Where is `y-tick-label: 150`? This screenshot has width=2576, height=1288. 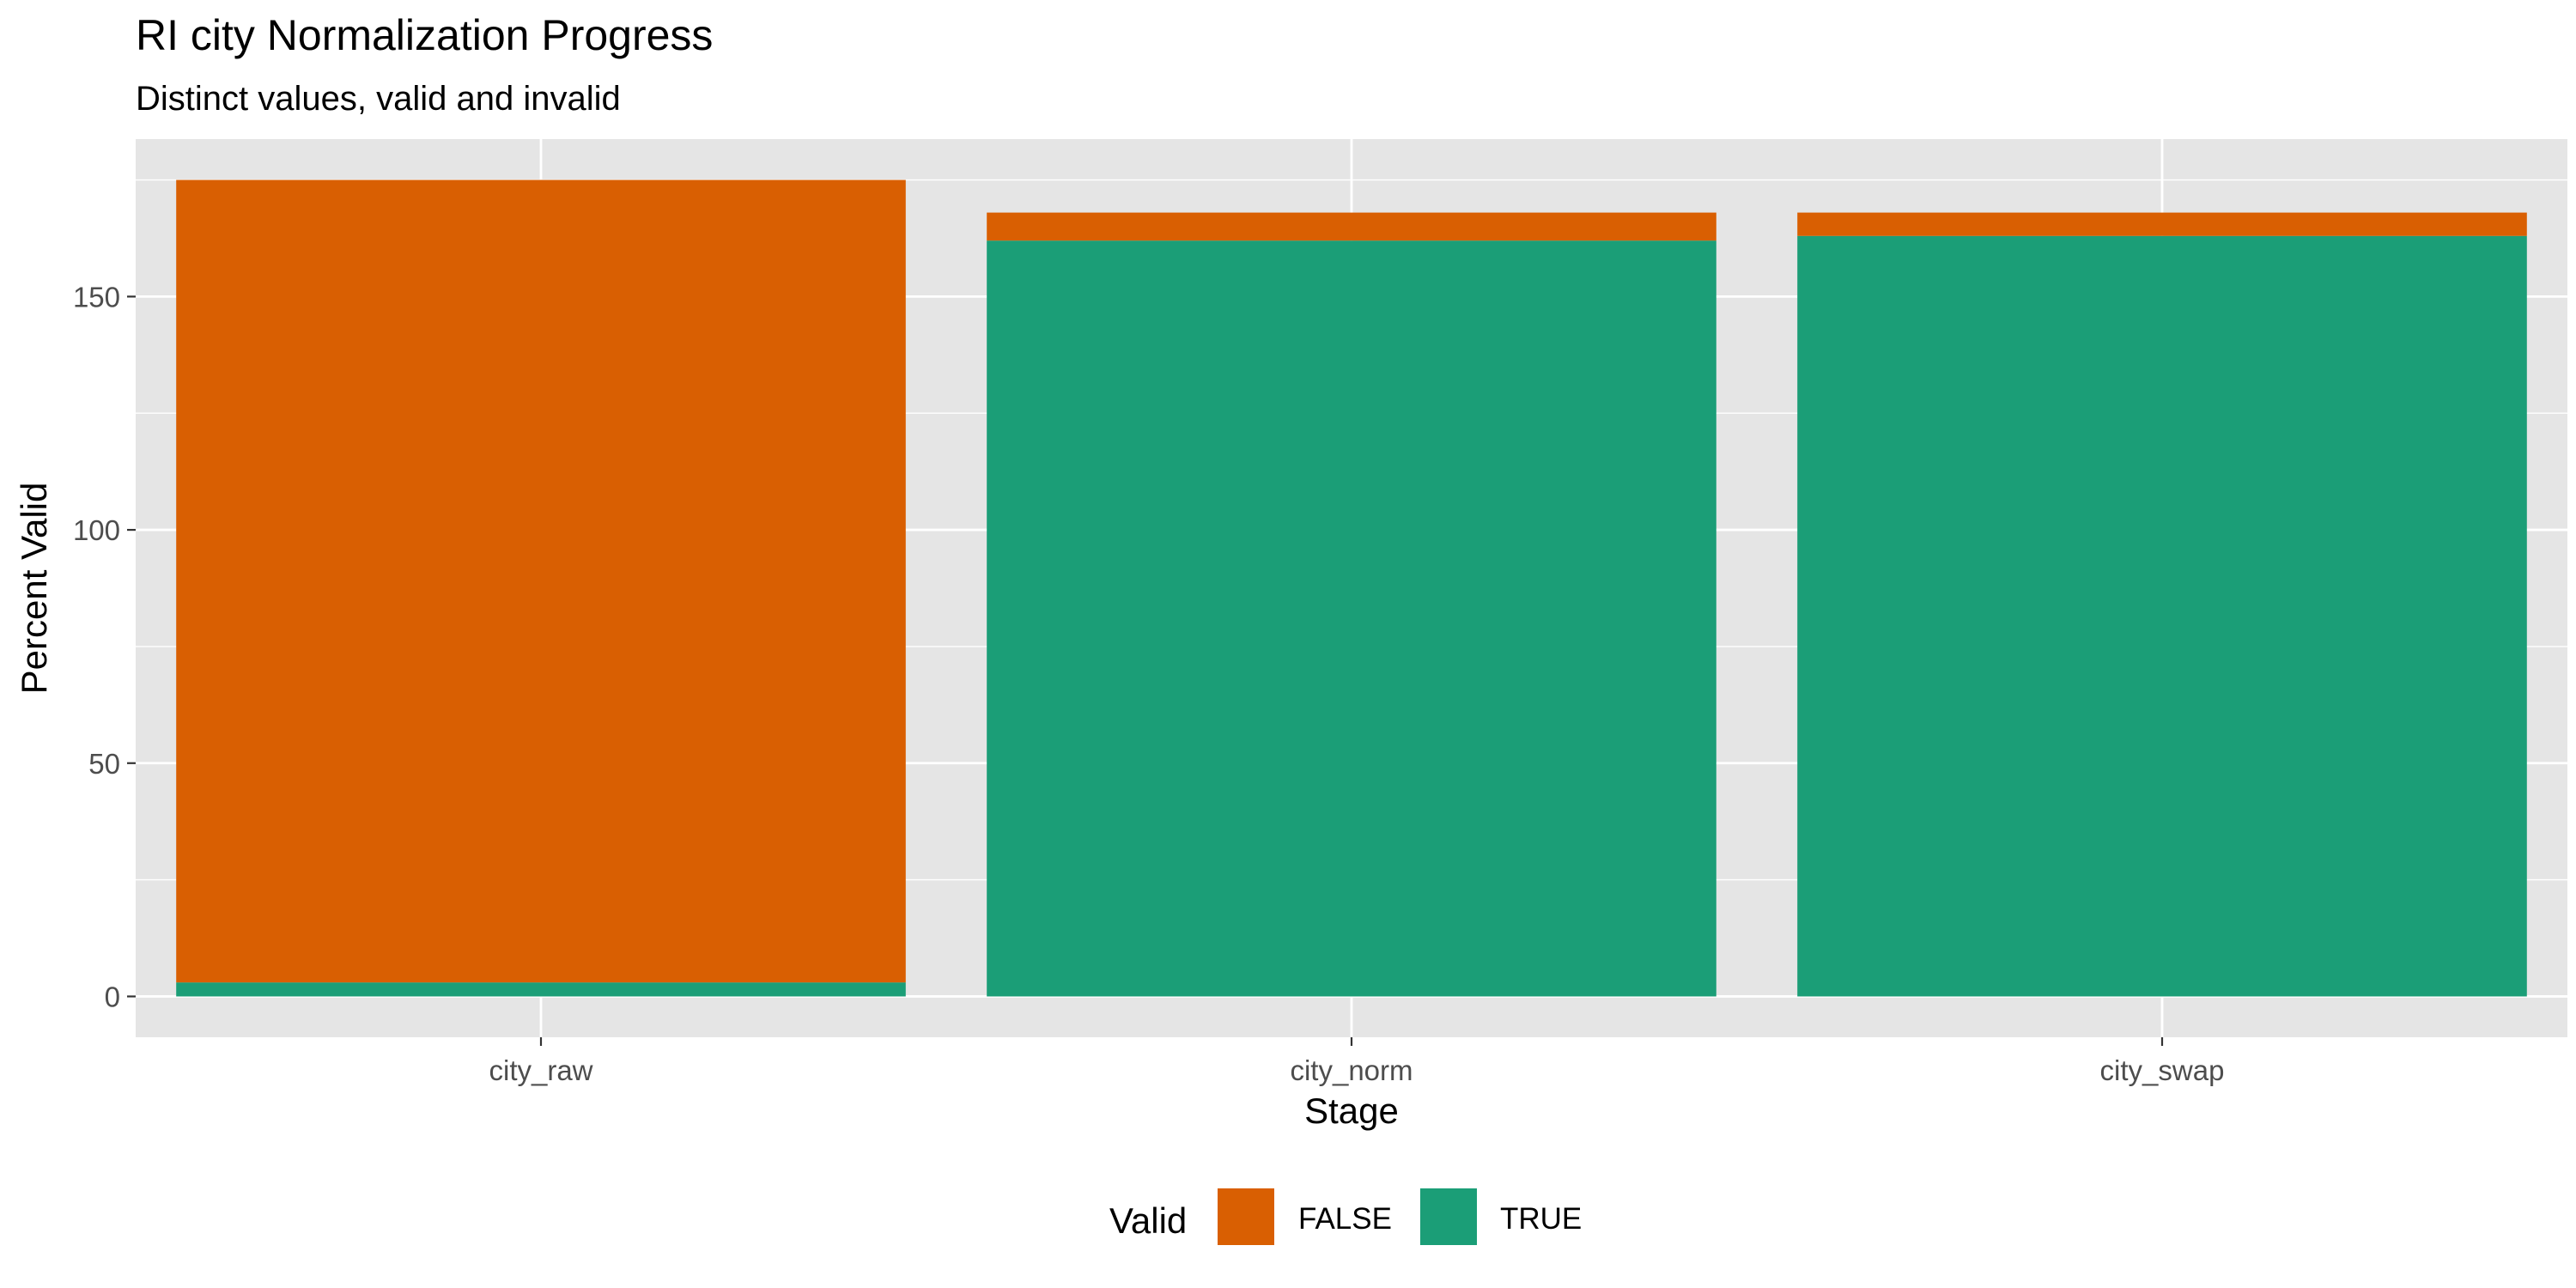
y-tick-label: 150 is located at coordinates (96, 297).